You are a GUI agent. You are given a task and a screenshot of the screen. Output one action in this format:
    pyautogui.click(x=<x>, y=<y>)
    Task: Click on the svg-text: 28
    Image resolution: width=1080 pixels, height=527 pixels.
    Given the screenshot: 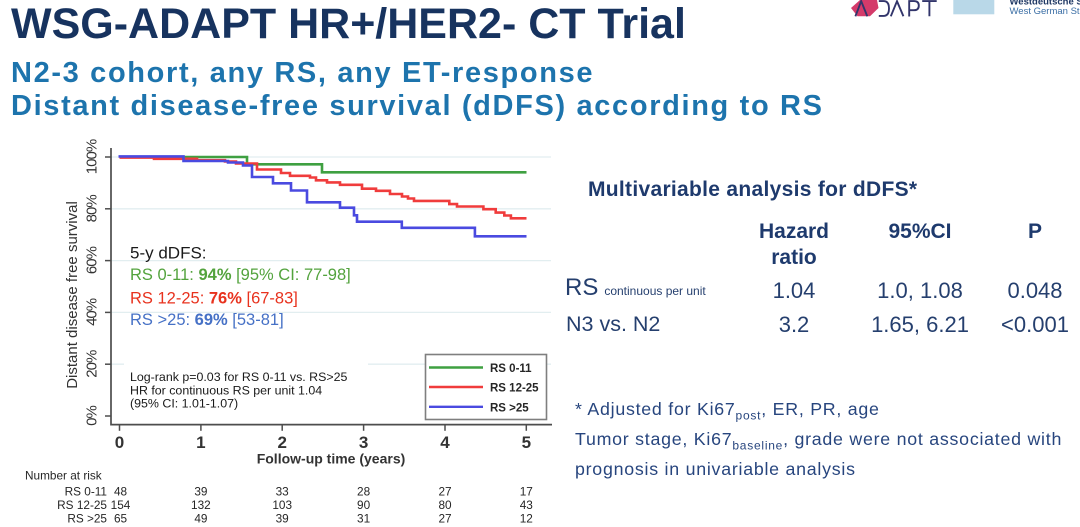 What is the action you would take?
    pyautogui.click(x=364, y=492)
    